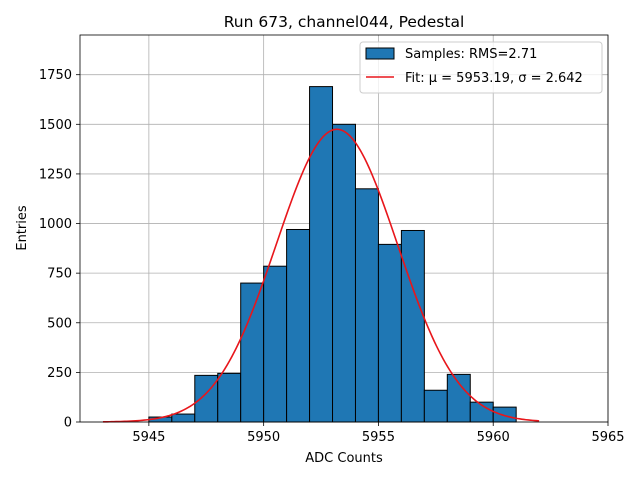  I want to click on y-tick-label: 0, so click(68, 423).